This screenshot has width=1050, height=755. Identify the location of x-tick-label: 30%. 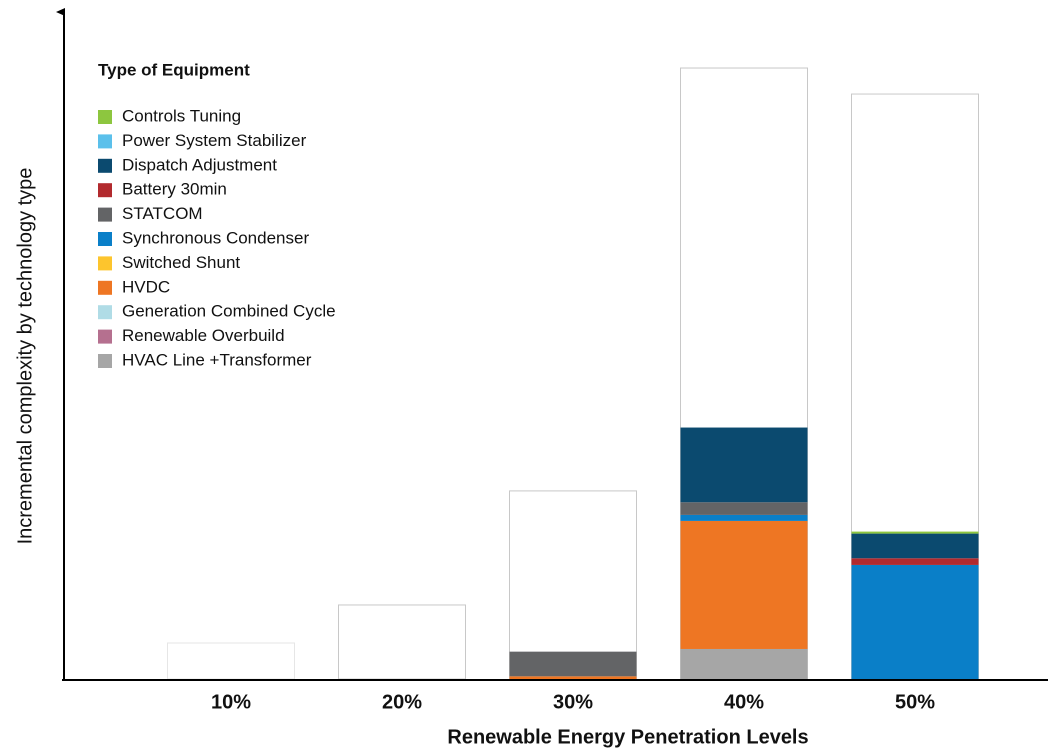
(573, 702).